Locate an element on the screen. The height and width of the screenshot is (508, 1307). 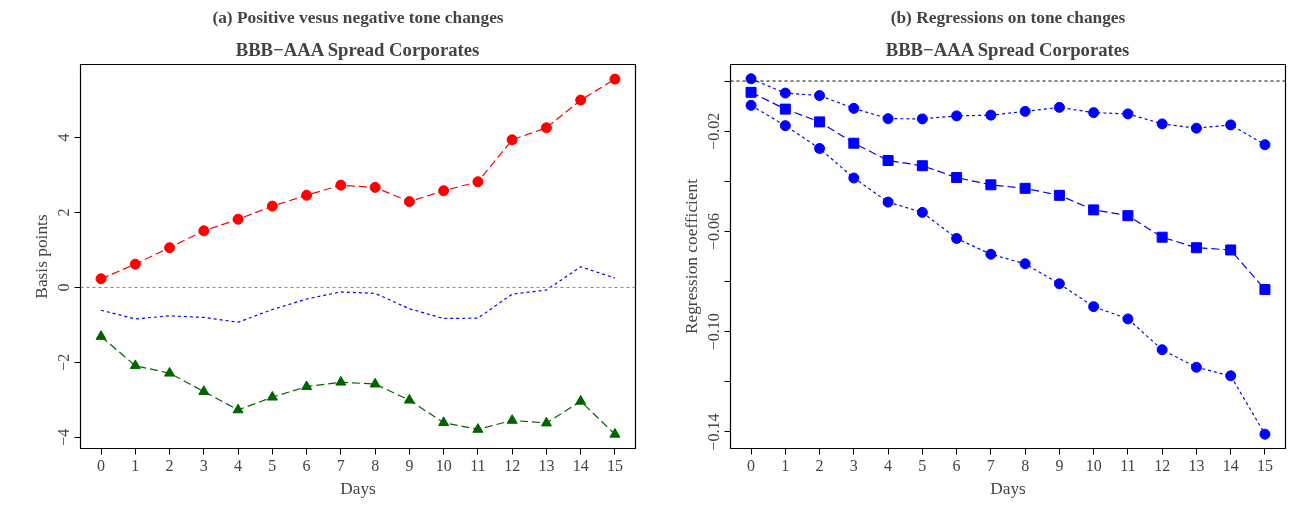
chart-title: (a) Positive vesus negative tone changes is located at coordinates (358, 17).